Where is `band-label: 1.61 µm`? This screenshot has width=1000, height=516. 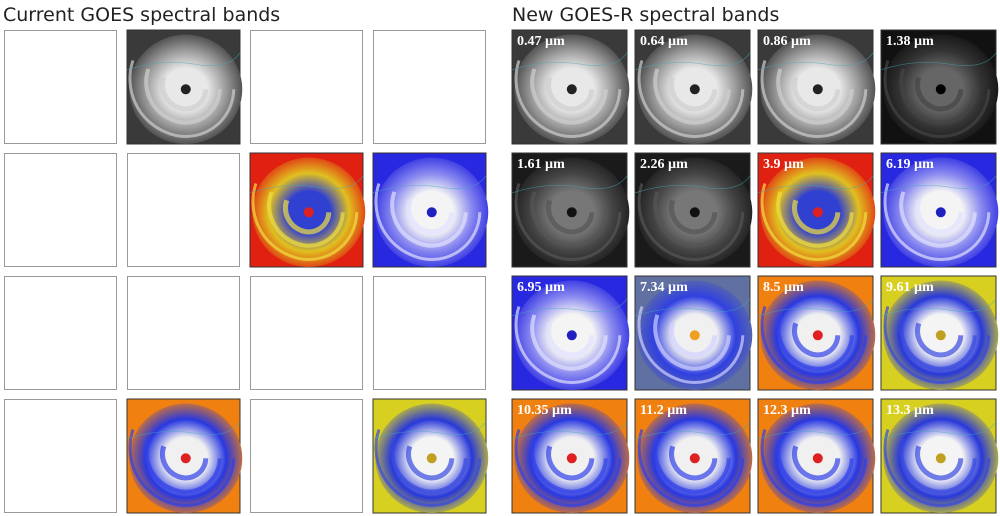
band-label: 1.61 µm is located at coordinates (541, 164).